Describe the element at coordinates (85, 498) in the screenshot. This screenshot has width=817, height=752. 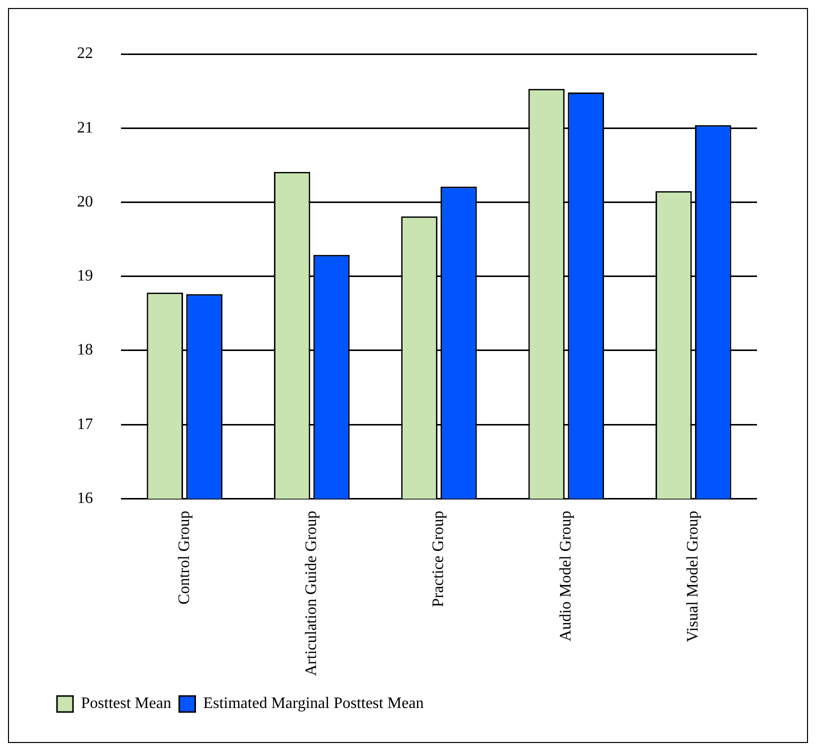
I see `y-tick-label: 16` at that location.